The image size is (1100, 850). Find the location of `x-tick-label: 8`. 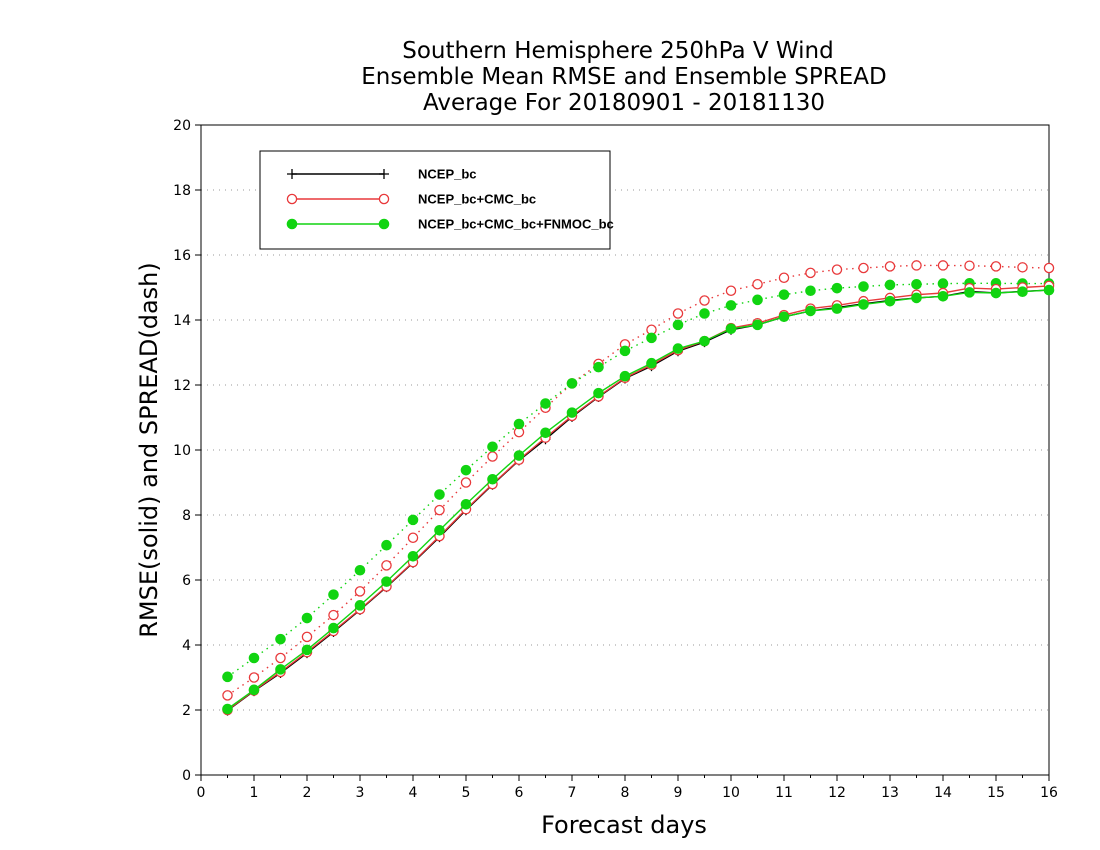

x-tick-label: 8 is located at coordinates (625, 793).